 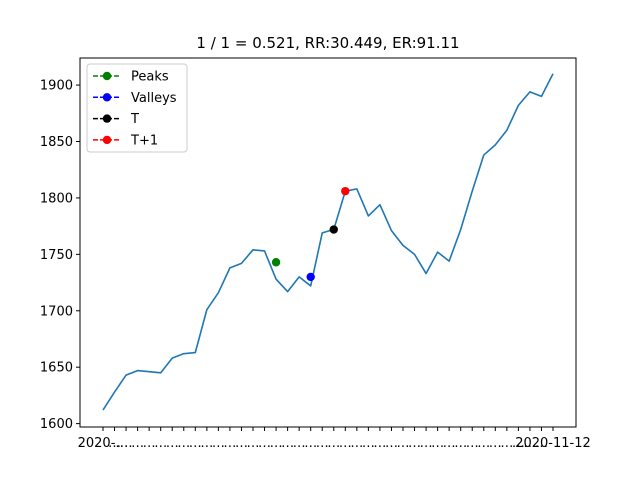 I want to click on marker-valleys, so click(x=310, y=277).